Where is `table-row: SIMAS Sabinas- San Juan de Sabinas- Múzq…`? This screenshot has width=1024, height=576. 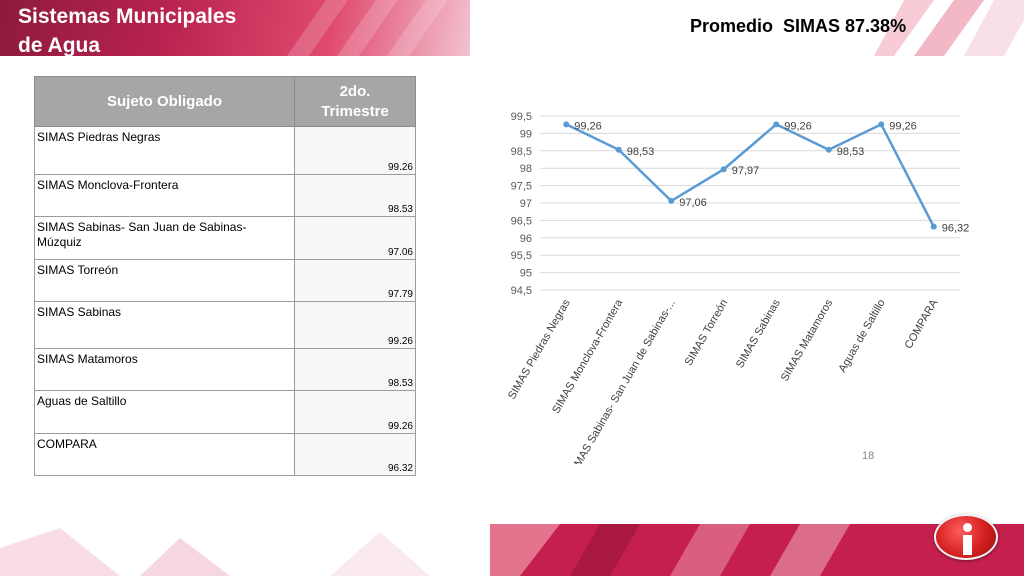 table-row: SIMAS Sabinas- San Juan de Sabinas- Múzq… is located at coordinates (225, 238).